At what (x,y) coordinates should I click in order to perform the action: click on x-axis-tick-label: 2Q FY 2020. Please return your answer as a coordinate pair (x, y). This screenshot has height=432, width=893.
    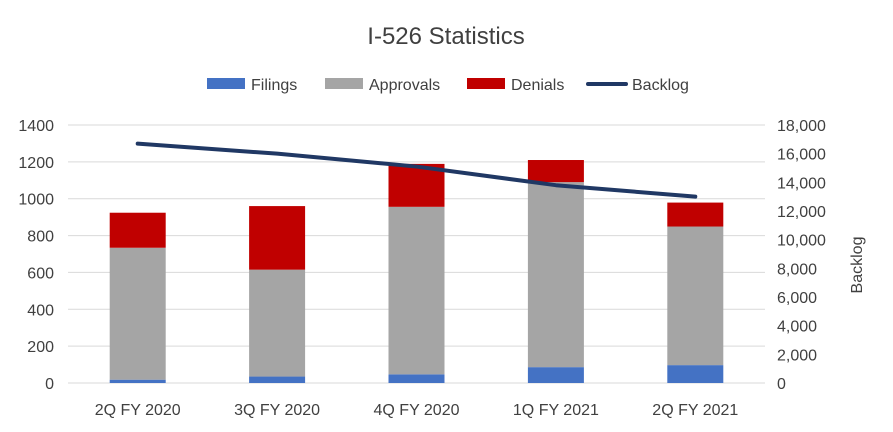
    Looking at the image, I should click on (138, 410).